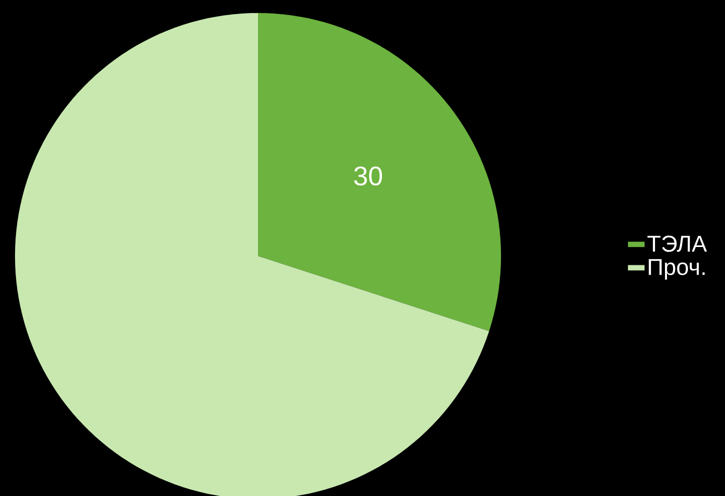  Describe the element at coordinates (368, 176) in the screenshot. I see `data-label: 30` at that location.